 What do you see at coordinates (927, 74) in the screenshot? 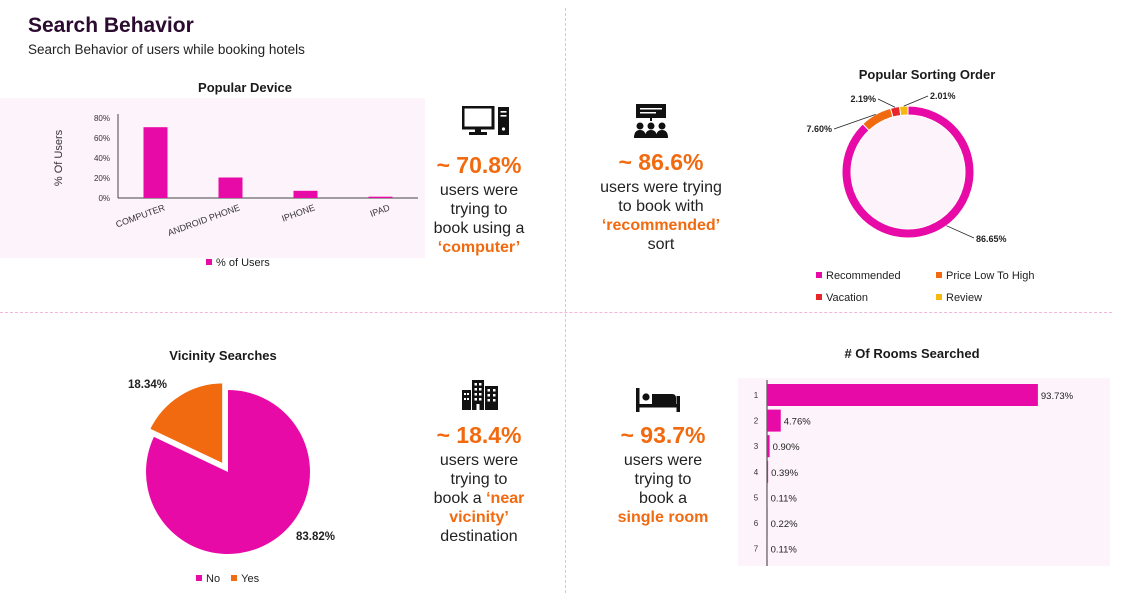
I see `popular-sorting-order-title: Popular Sorting Order` at bounding box center [927, 74].